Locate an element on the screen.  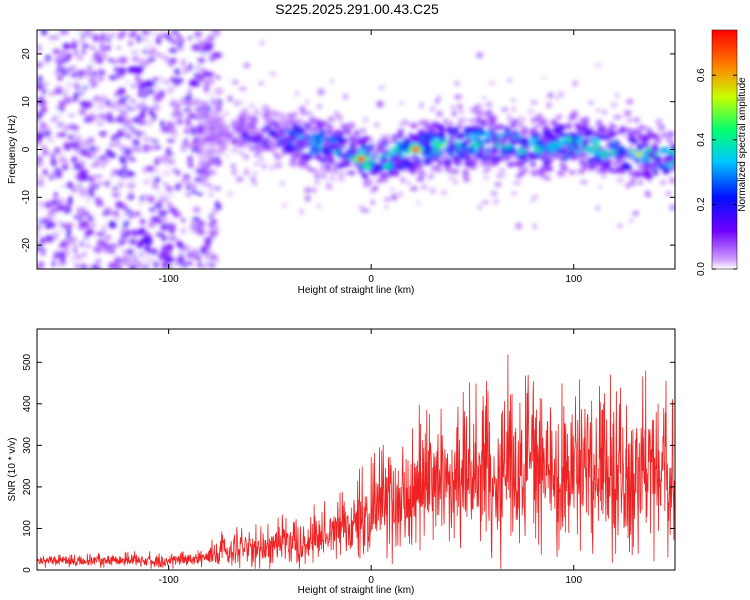
snr-y-tick-label: 0 is located at coordinates (27, 570).